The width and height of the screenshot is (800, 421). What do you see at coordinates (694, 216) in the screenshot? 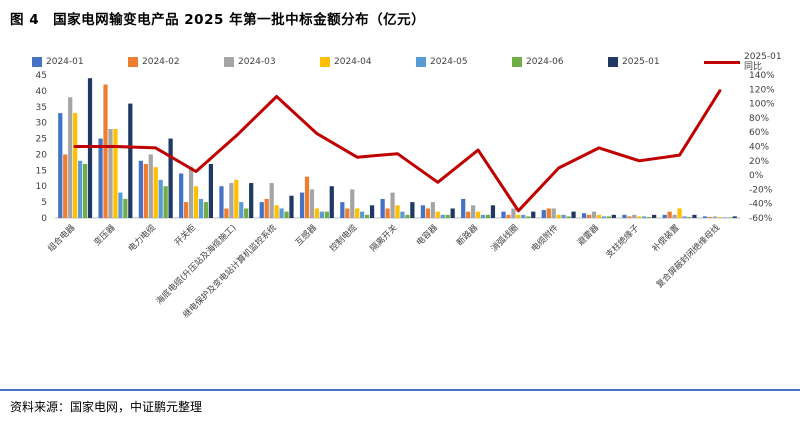
I see `bar-2025-01-补偿装置` at bounding box center [694, 216].